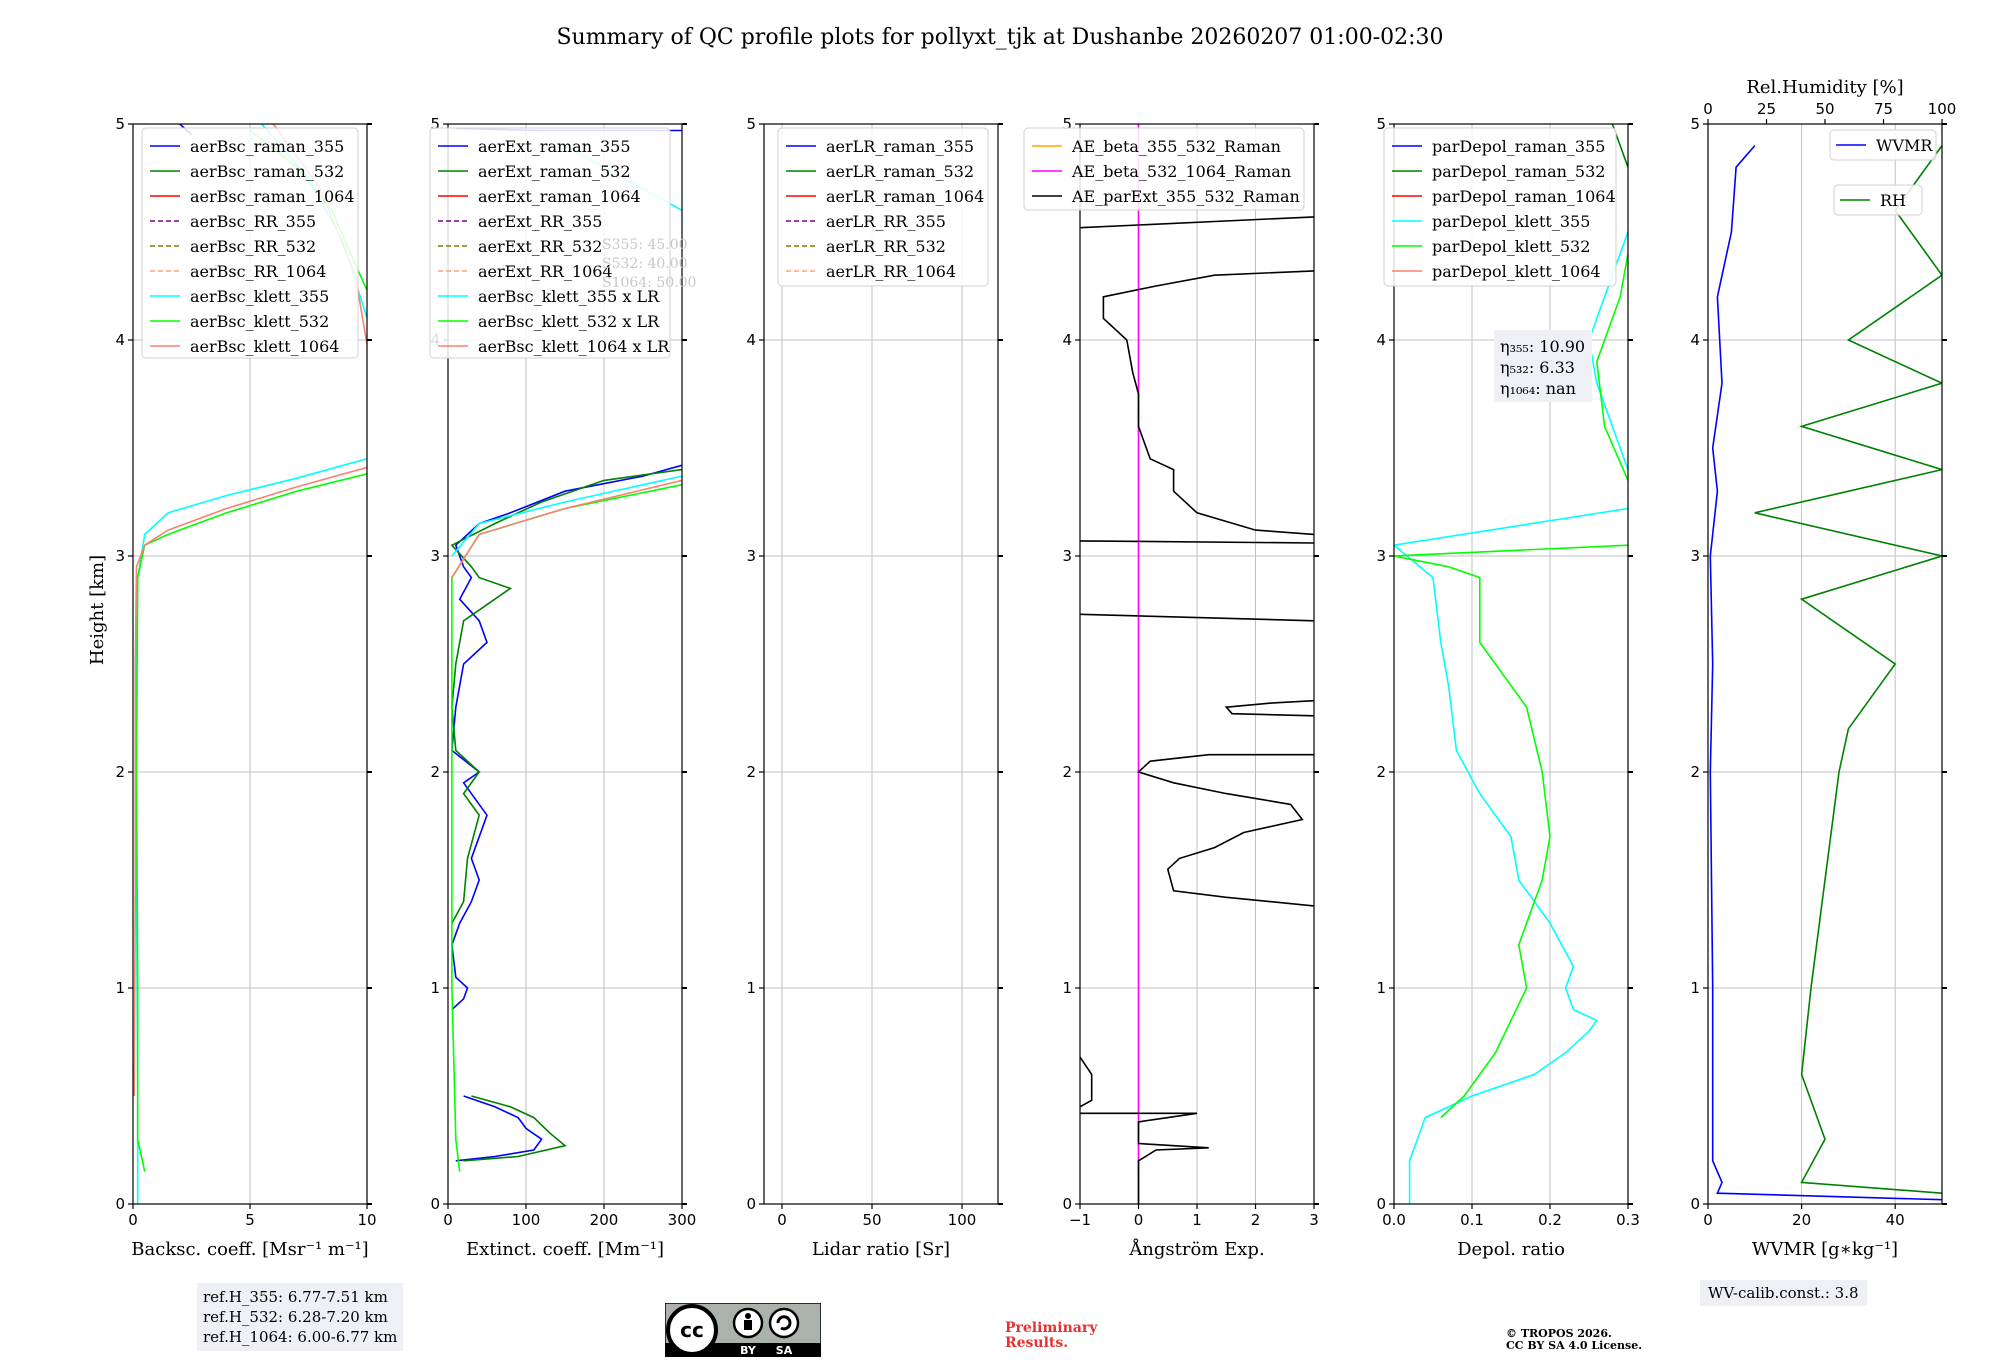 This screenshot has height=1360, width=2000. I want to click on legend-entry: aerBsc_klett_532 x LR, so click(569, 321).